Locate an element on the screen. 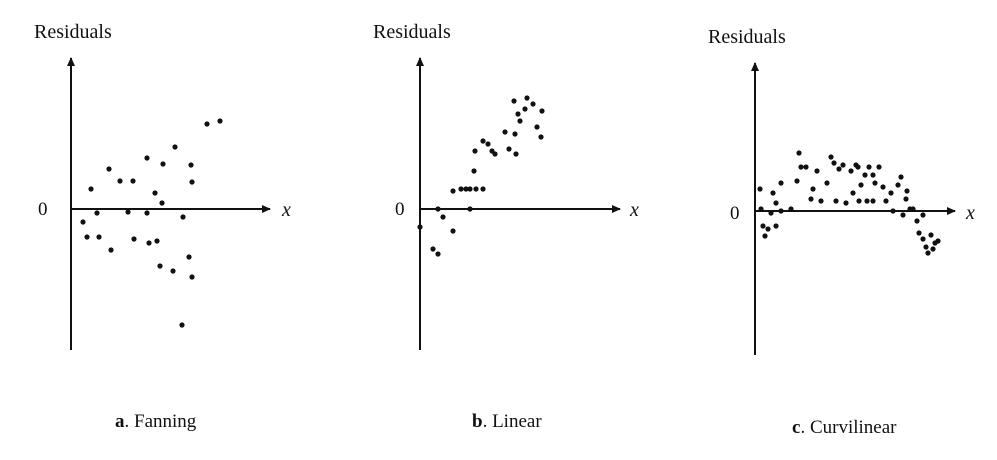  caption-text: . Curvilinear is located at coordinates (848, 427).